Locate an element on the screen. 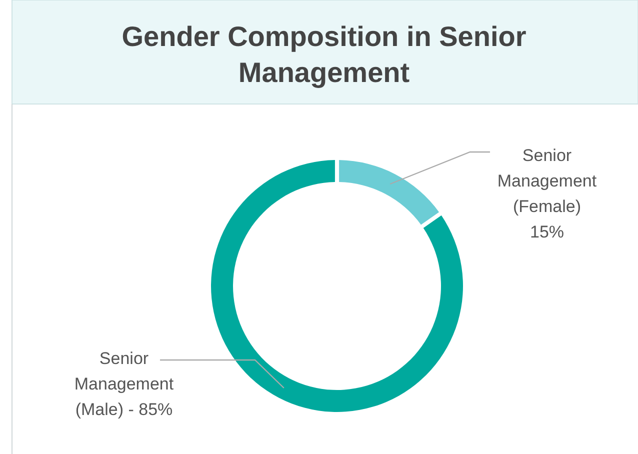  slice-label: Senior Management (Male) - 85% is located at coordinates (124, 384).